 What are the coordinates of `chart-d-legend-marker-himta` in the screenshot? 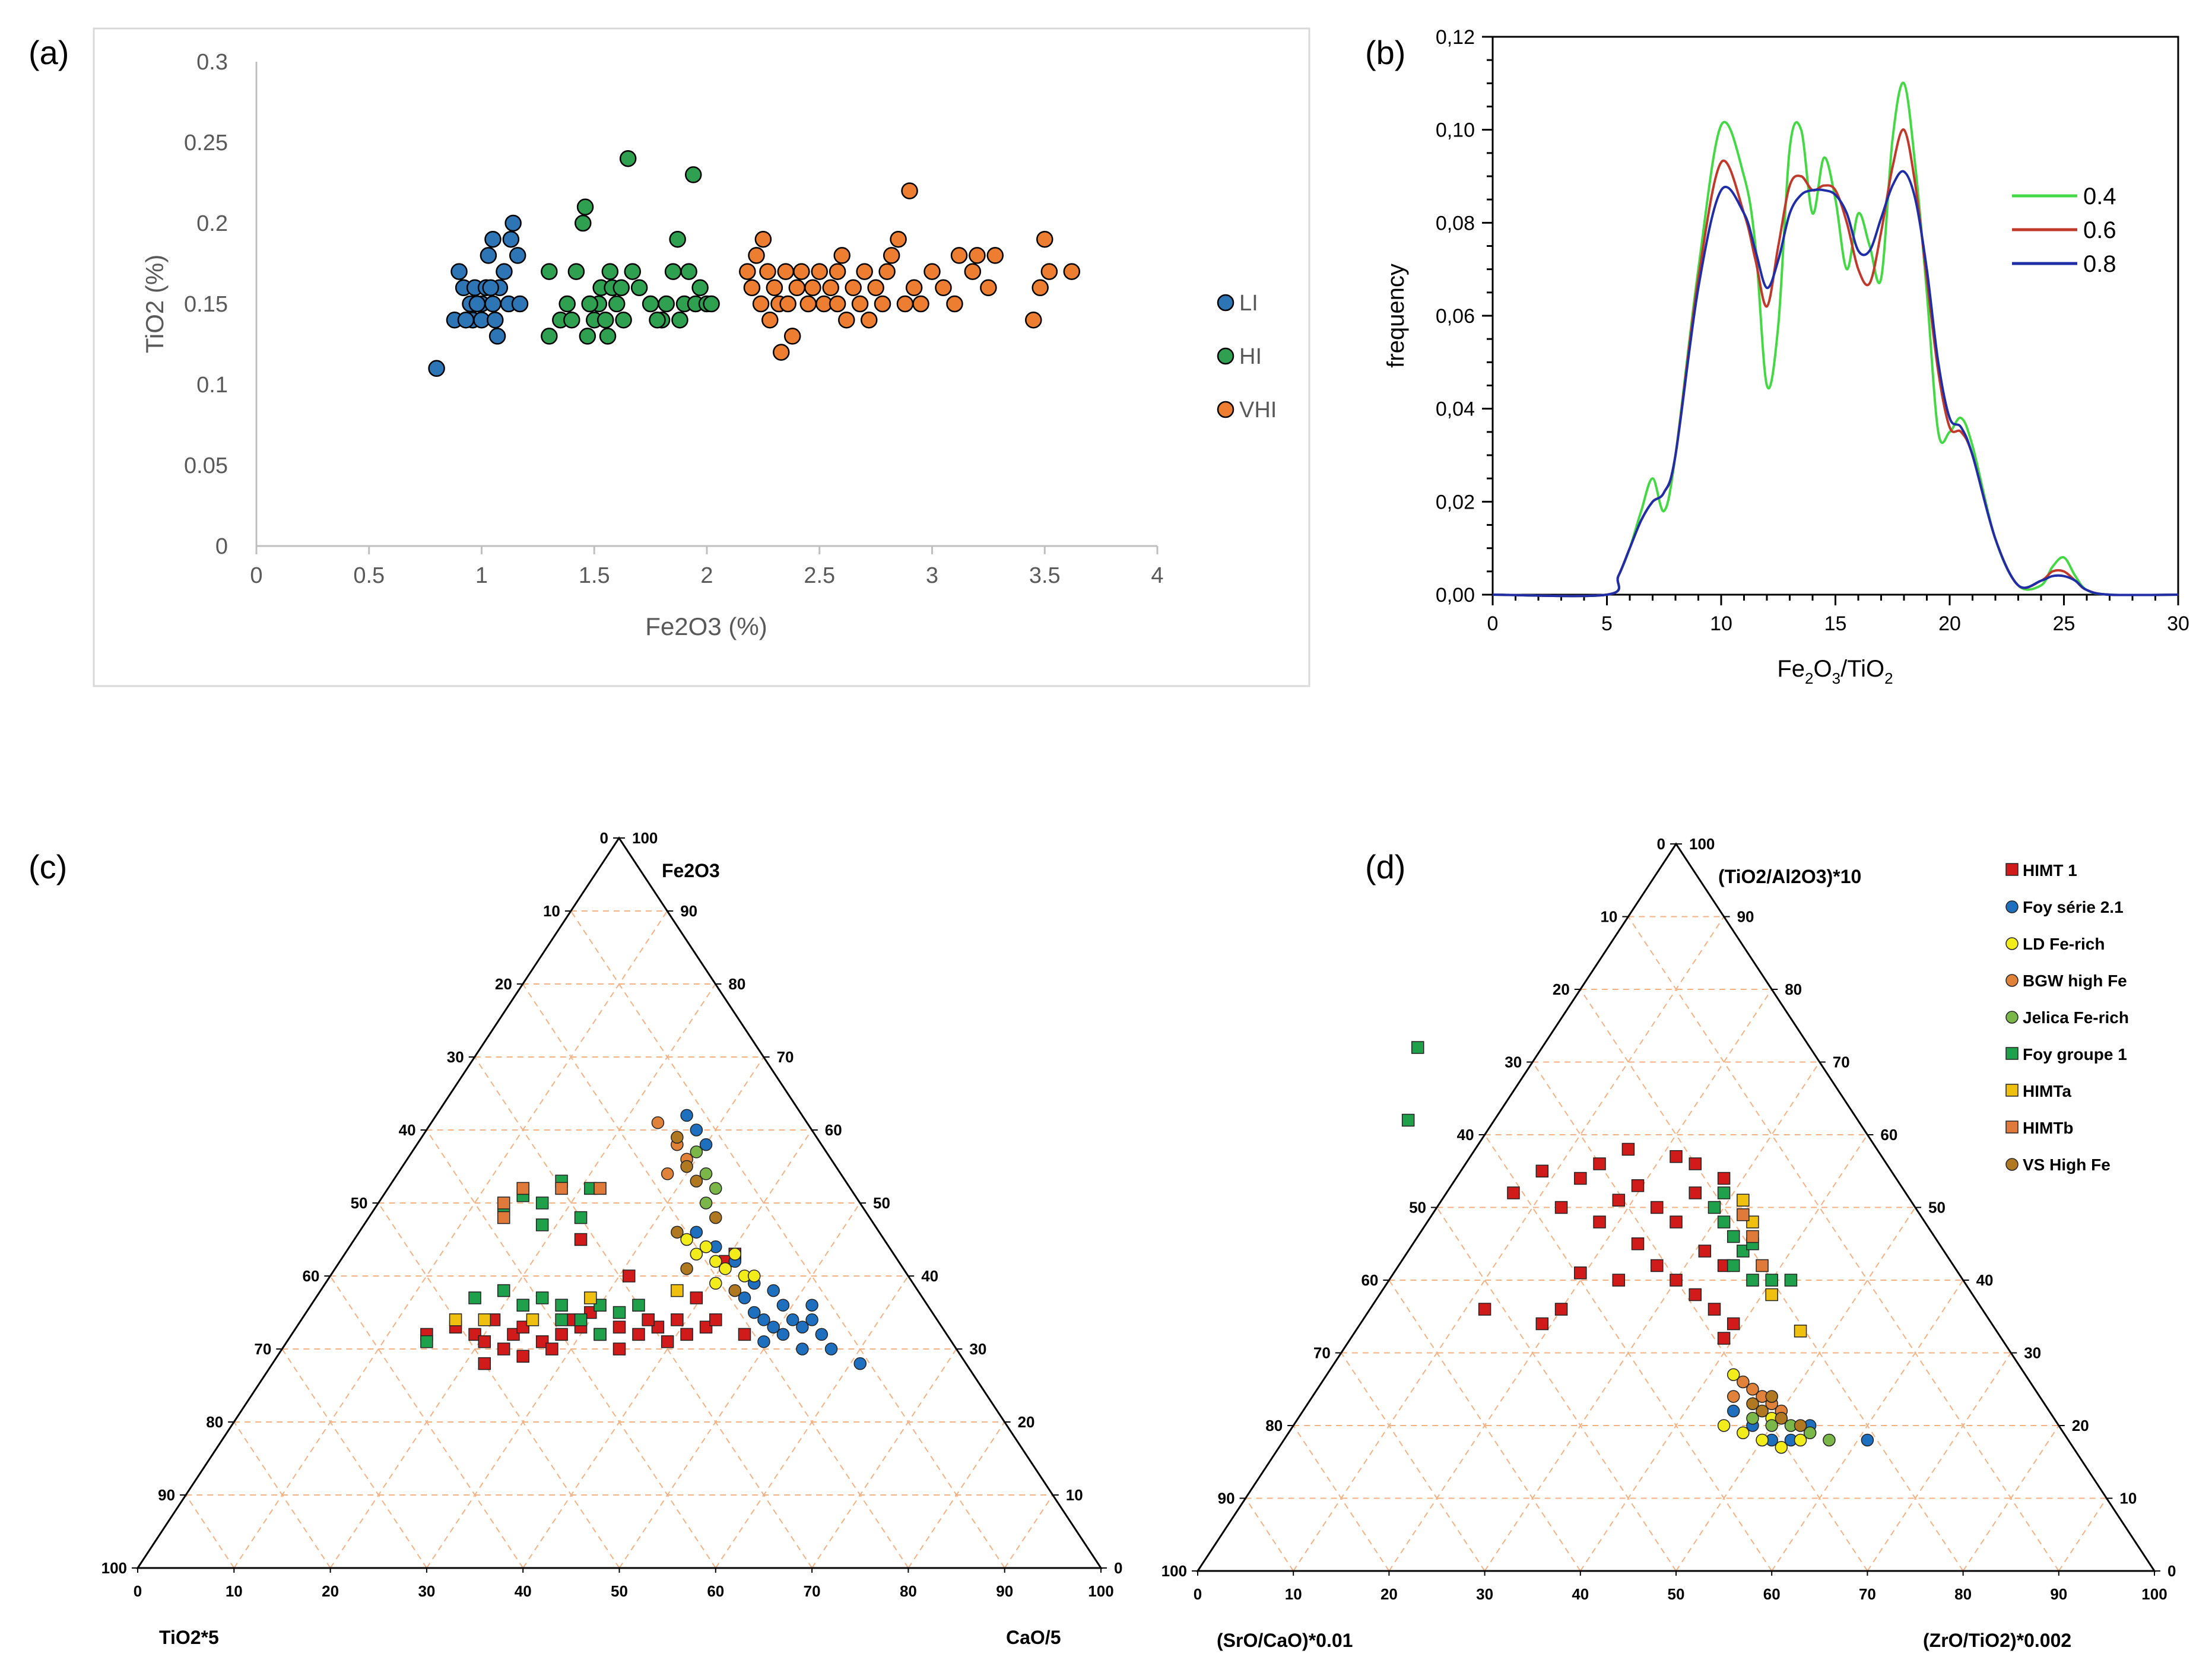 It's located at (2012, 1090).